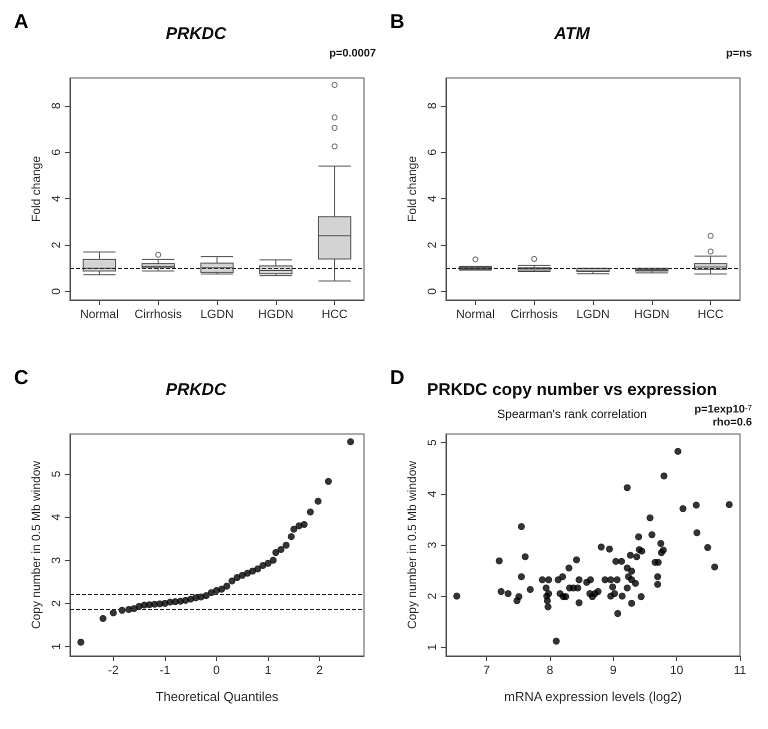 Image resolution: width=768 pixels, height=729 pixels. What do you see at coordinates (572, 389) in the screenshot?
I see `chart-title: PRKDC copy number vs expression` at bounding box center [572, 389].